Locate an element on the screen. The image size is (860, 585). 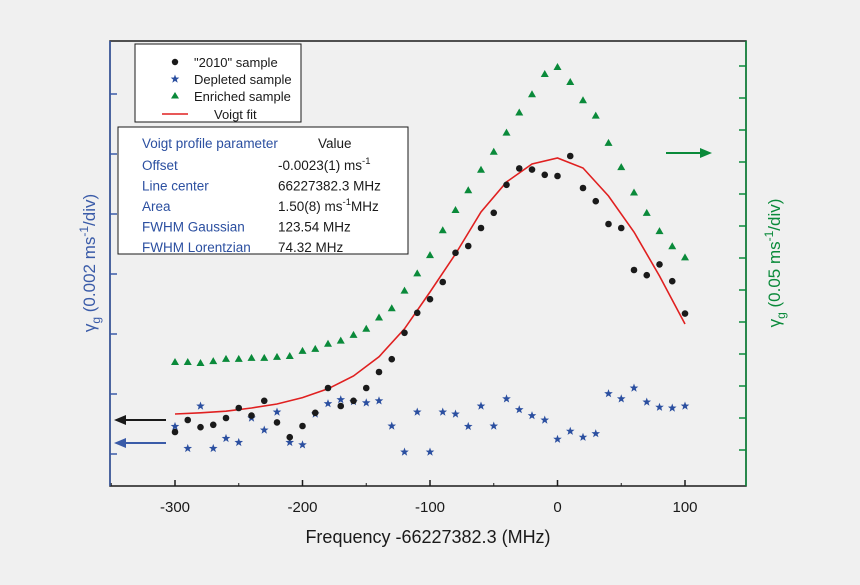
legend-marker-2010 is located at coordinates (175, 62).